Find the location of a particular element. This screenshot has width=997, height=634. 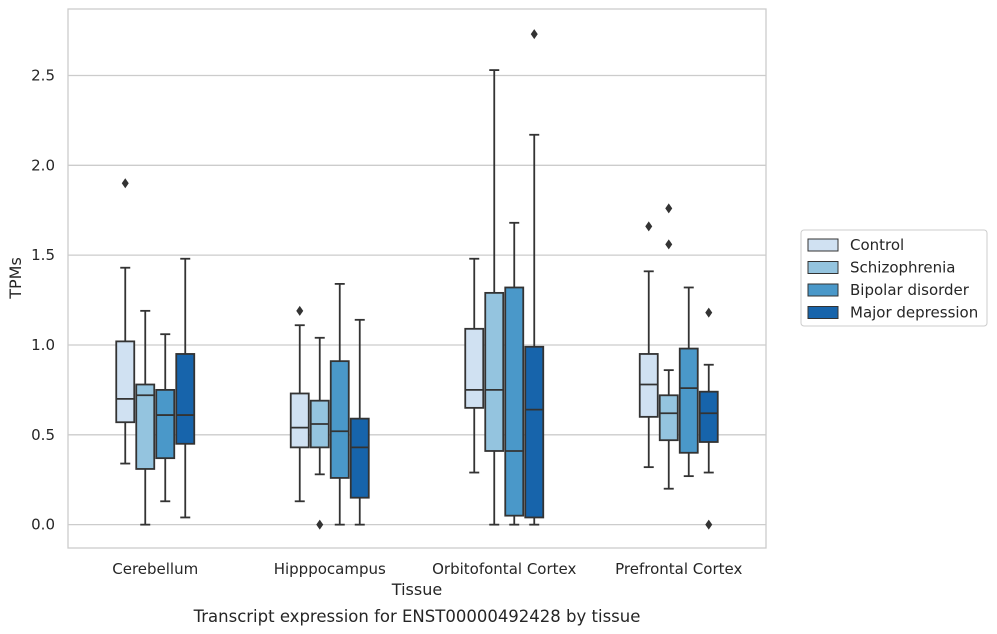

y-tick-label: 1.0 is located at coordinates (43, 345).